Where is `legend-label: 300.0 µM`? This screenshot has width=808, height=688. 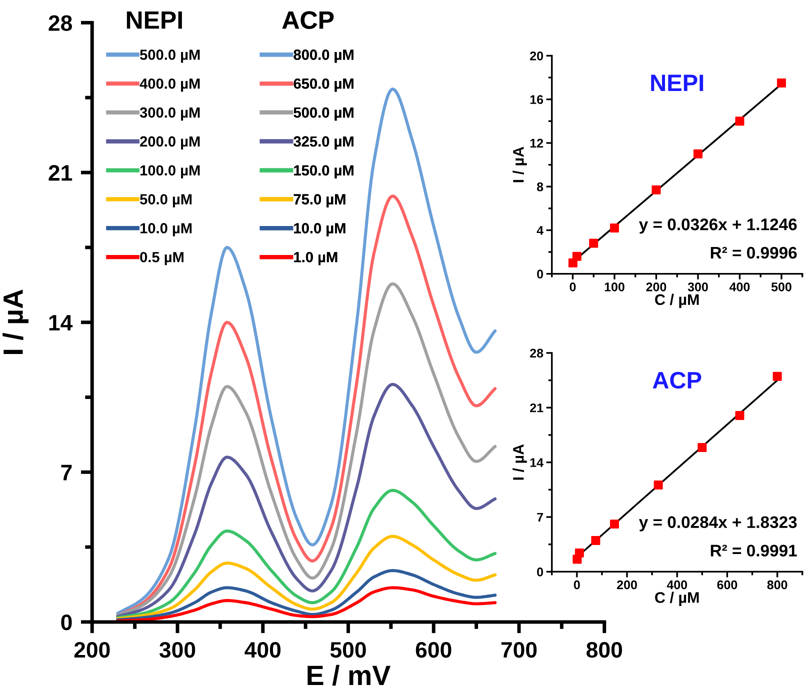
legend-label: 300.0 µM is located at coordinates (170, 114).